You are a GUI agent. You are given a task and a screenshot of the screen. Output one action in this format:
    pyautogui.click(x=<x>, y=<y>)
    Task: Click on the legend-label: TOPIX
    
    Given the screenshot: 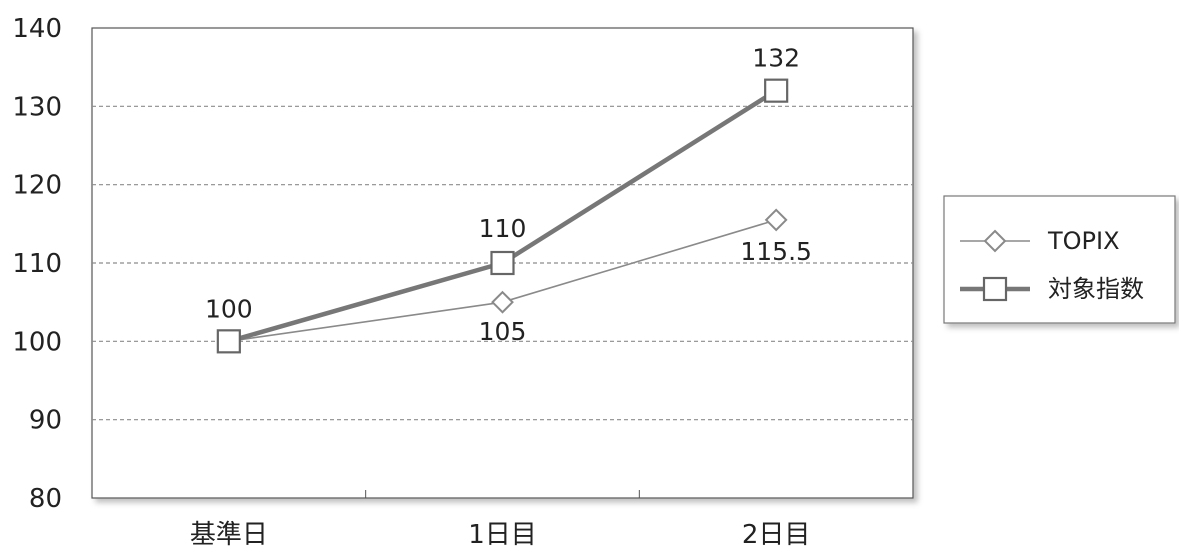 What is the action you would take?
    pyautogui.click(x=1083, y=241)
    